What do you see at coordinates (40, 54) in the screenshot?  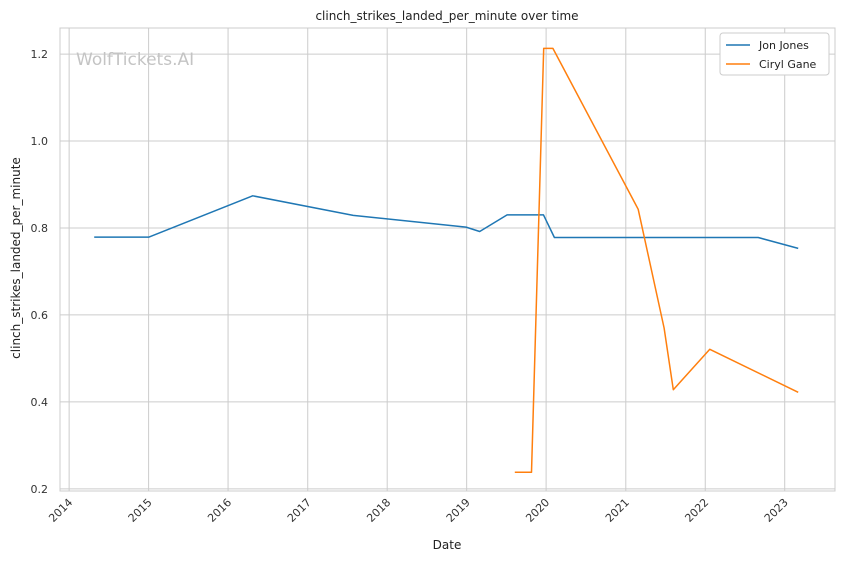 I see `y-tick-label: 1.2` at bounding box center [40, 54].